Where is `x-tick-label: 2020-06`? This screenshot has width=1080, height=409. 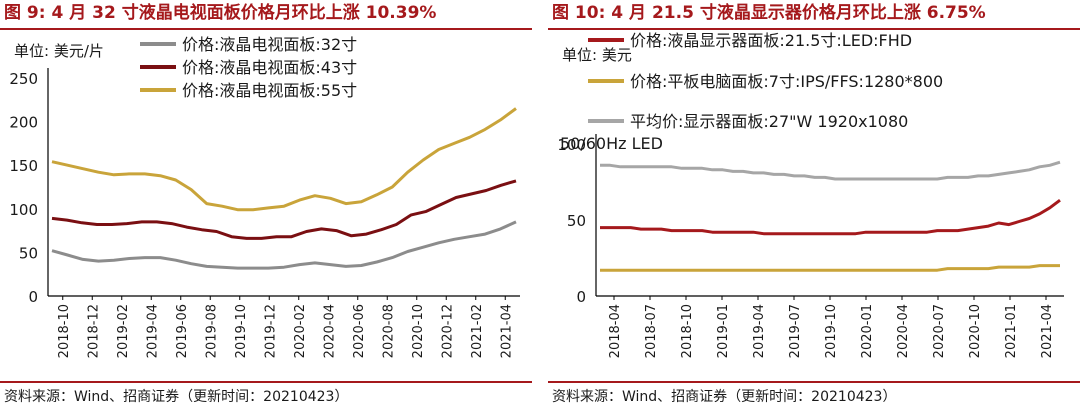
x-tick-label: 2020-06 is located at coordinates (359, 331).